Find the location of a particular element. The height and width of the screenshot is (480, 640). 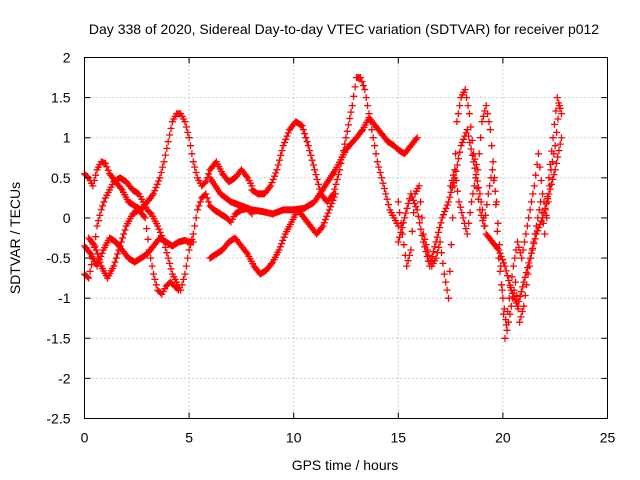

x-tick-labels: 0 5 10 15 20 25 is located at coordinates (348, 438).